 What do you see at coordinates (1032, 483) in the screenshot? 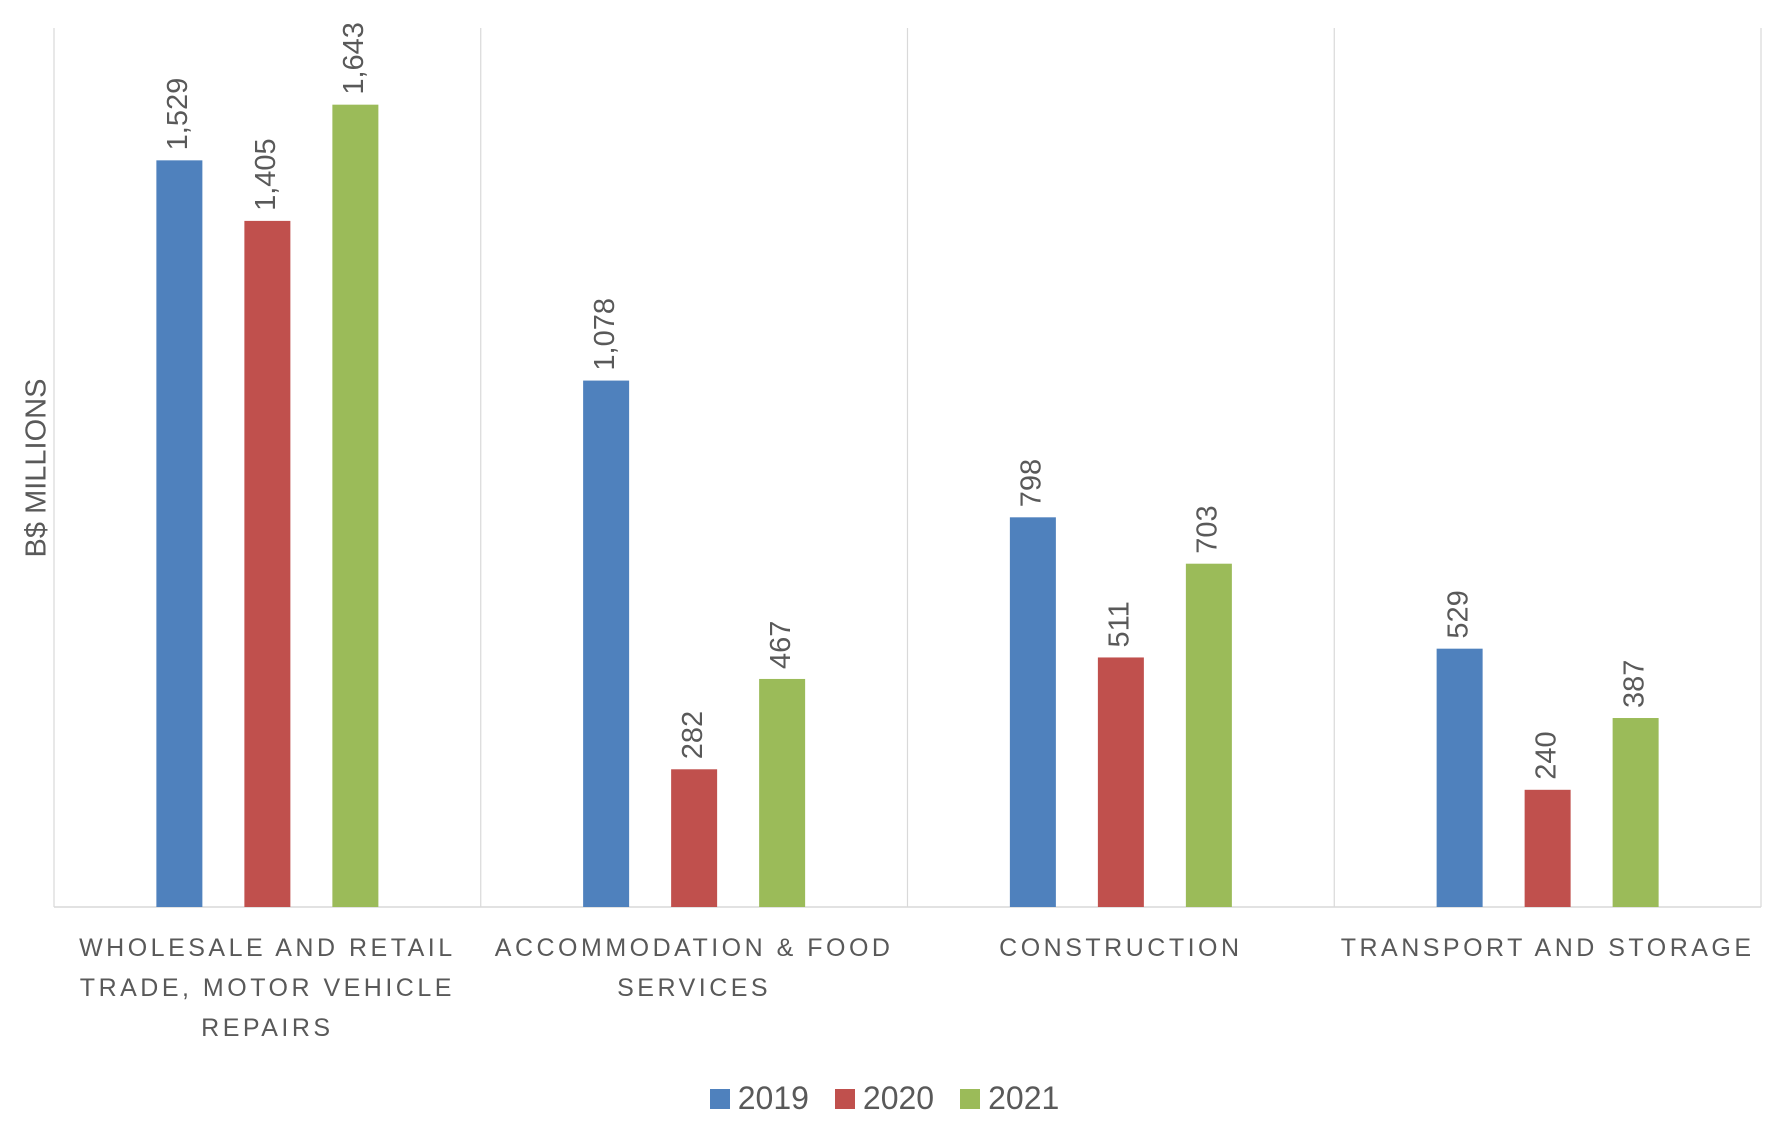
I see `data-label: 798` at bounding box center [1032, 483].